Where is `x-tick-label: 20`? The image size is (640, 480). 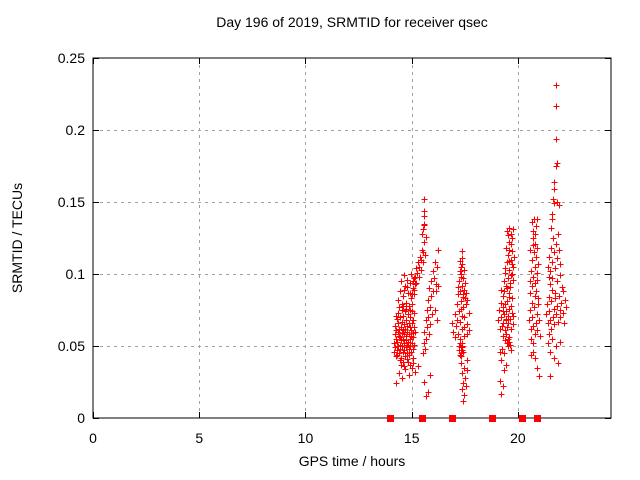
x-tick-label: 20 is located at coordinates (518, 438).